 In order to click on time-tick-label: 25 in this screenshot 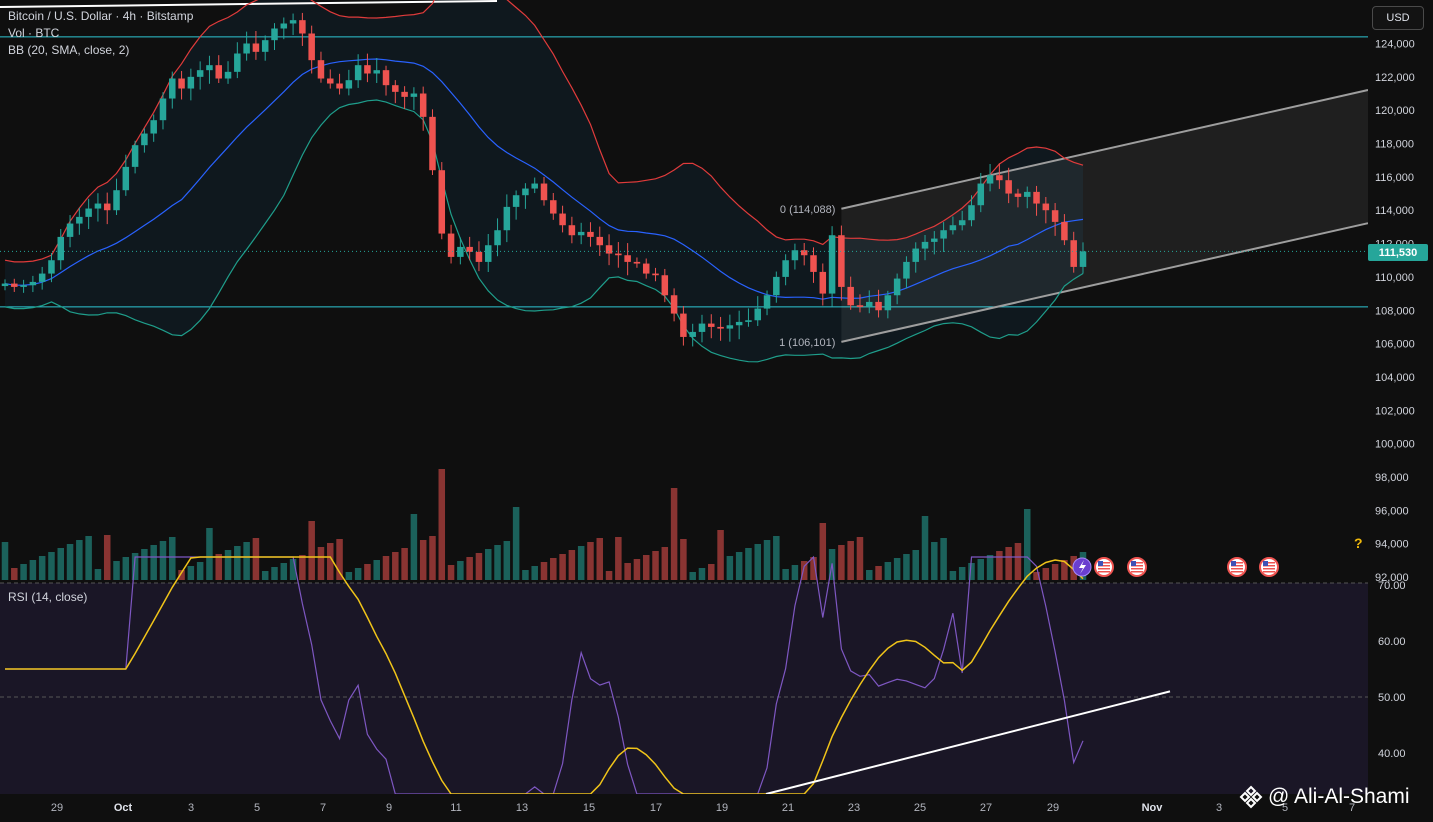, I will do `click(920, 808)`.